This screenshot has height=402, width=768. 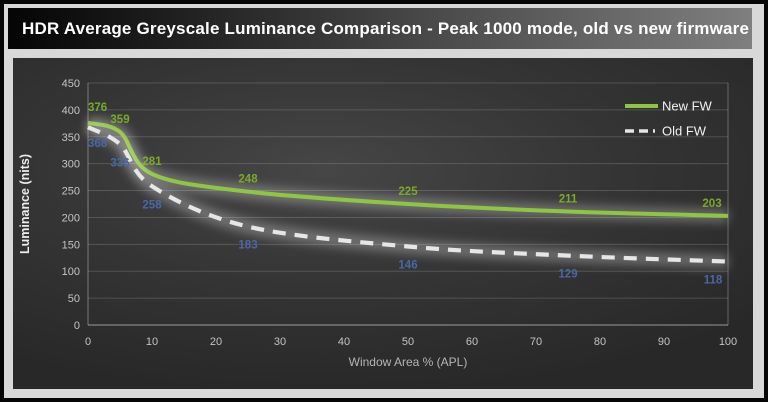 What do you see at coordinates (74, 299) in the screenshot?
I see `y-tick-label: 50` at bounding box center [74, 299].